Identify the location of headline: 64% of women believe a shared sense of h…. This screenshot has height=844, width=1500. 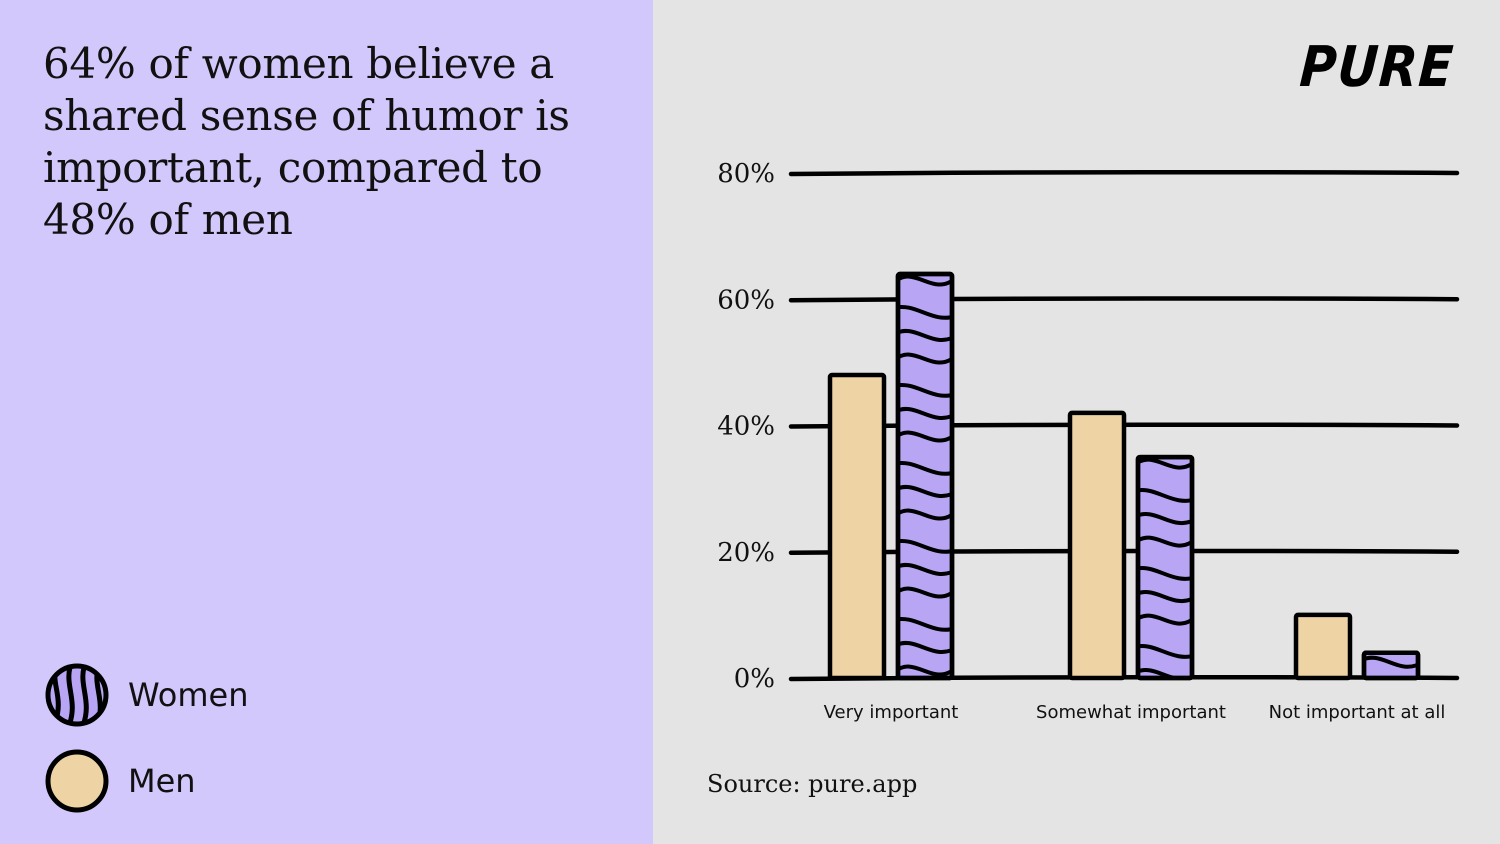
(306, 141).